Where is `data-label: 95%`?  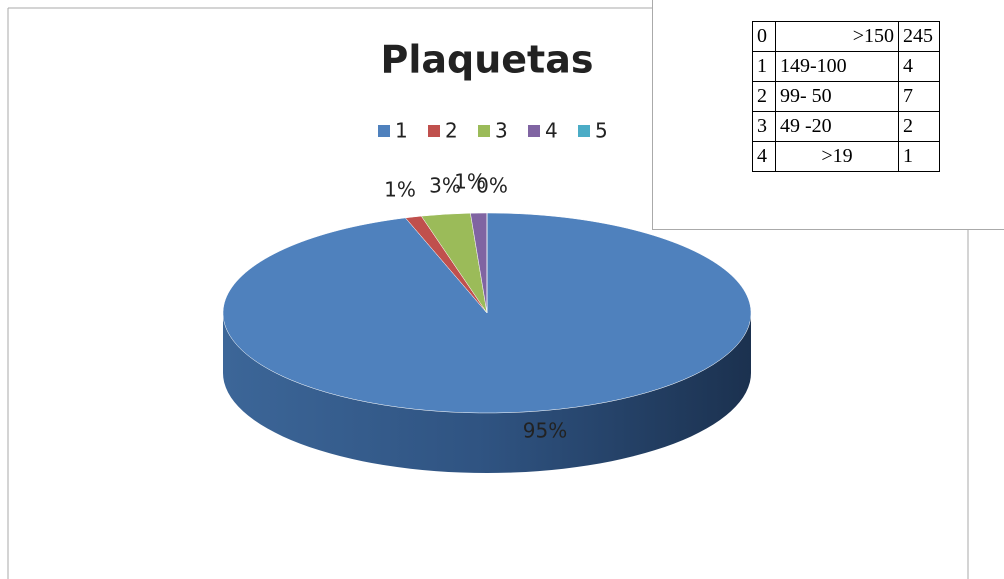
data-label: 95% is located at coordinates (545, 431).